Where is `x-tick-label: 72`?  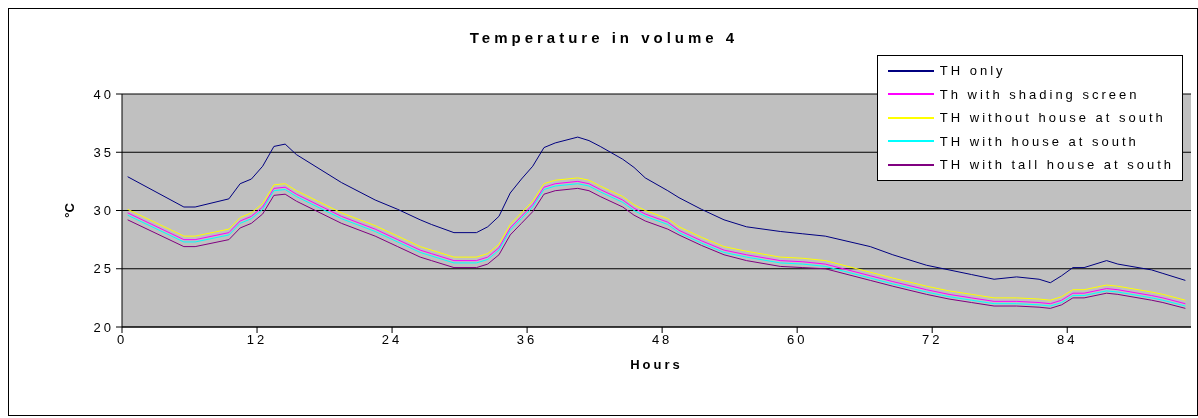 x-tick-label: 72 is located at coordinates (932, 340).